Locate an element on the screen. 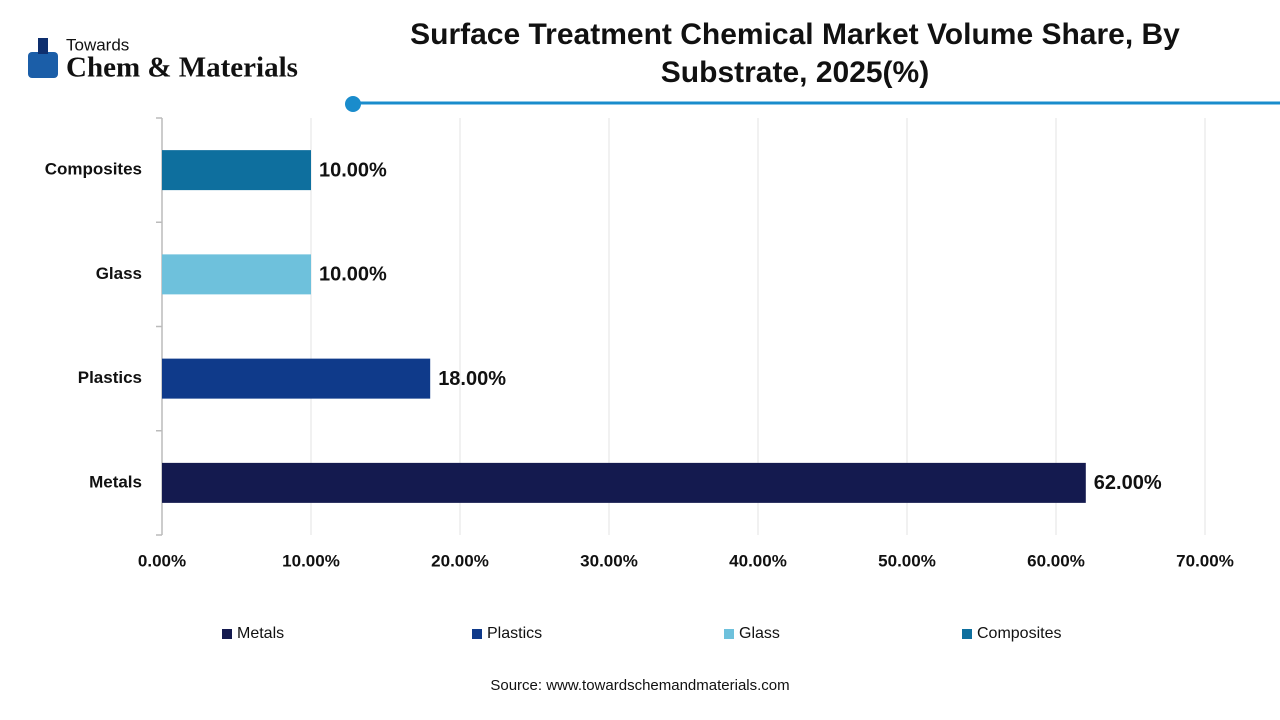 This screenshot has height=720, width=1280. x-tick-label: 60.00% is located at coordinates (1056, 560).